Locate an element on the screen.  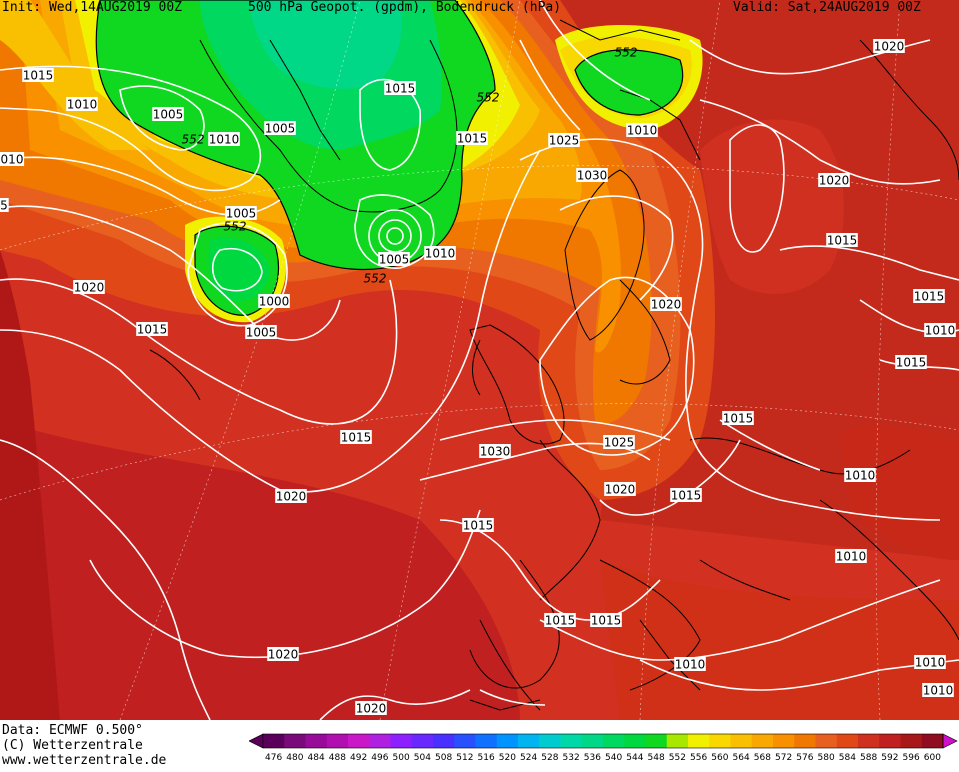
colorbar-tick-label: 532 is located at coordinates (571, 758).